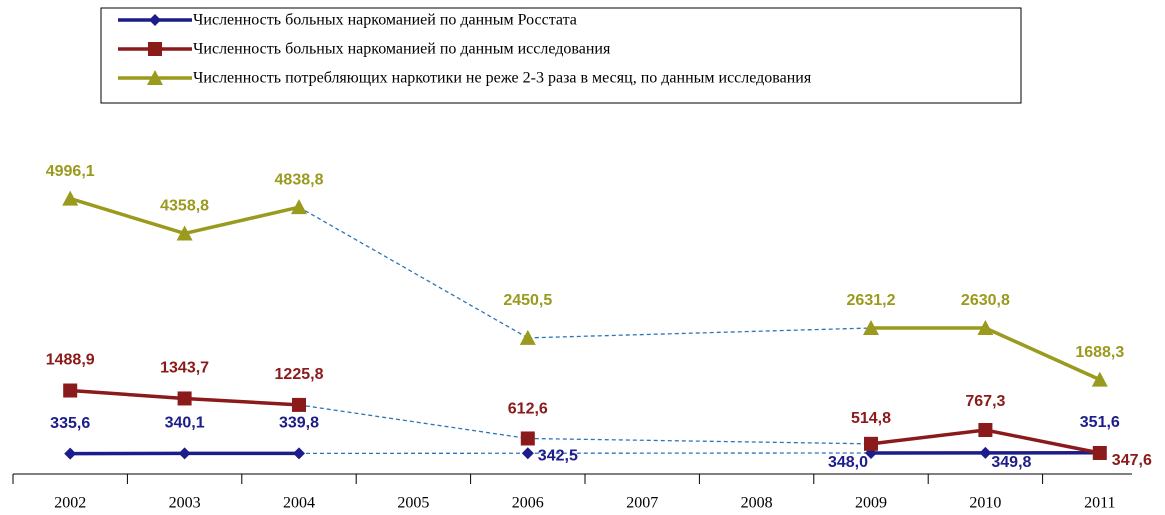 The image size is (1165, 515). Describe the element at coordinates (871, 503) in the screenshot. I see `x-tick-label: 2009` at that location.